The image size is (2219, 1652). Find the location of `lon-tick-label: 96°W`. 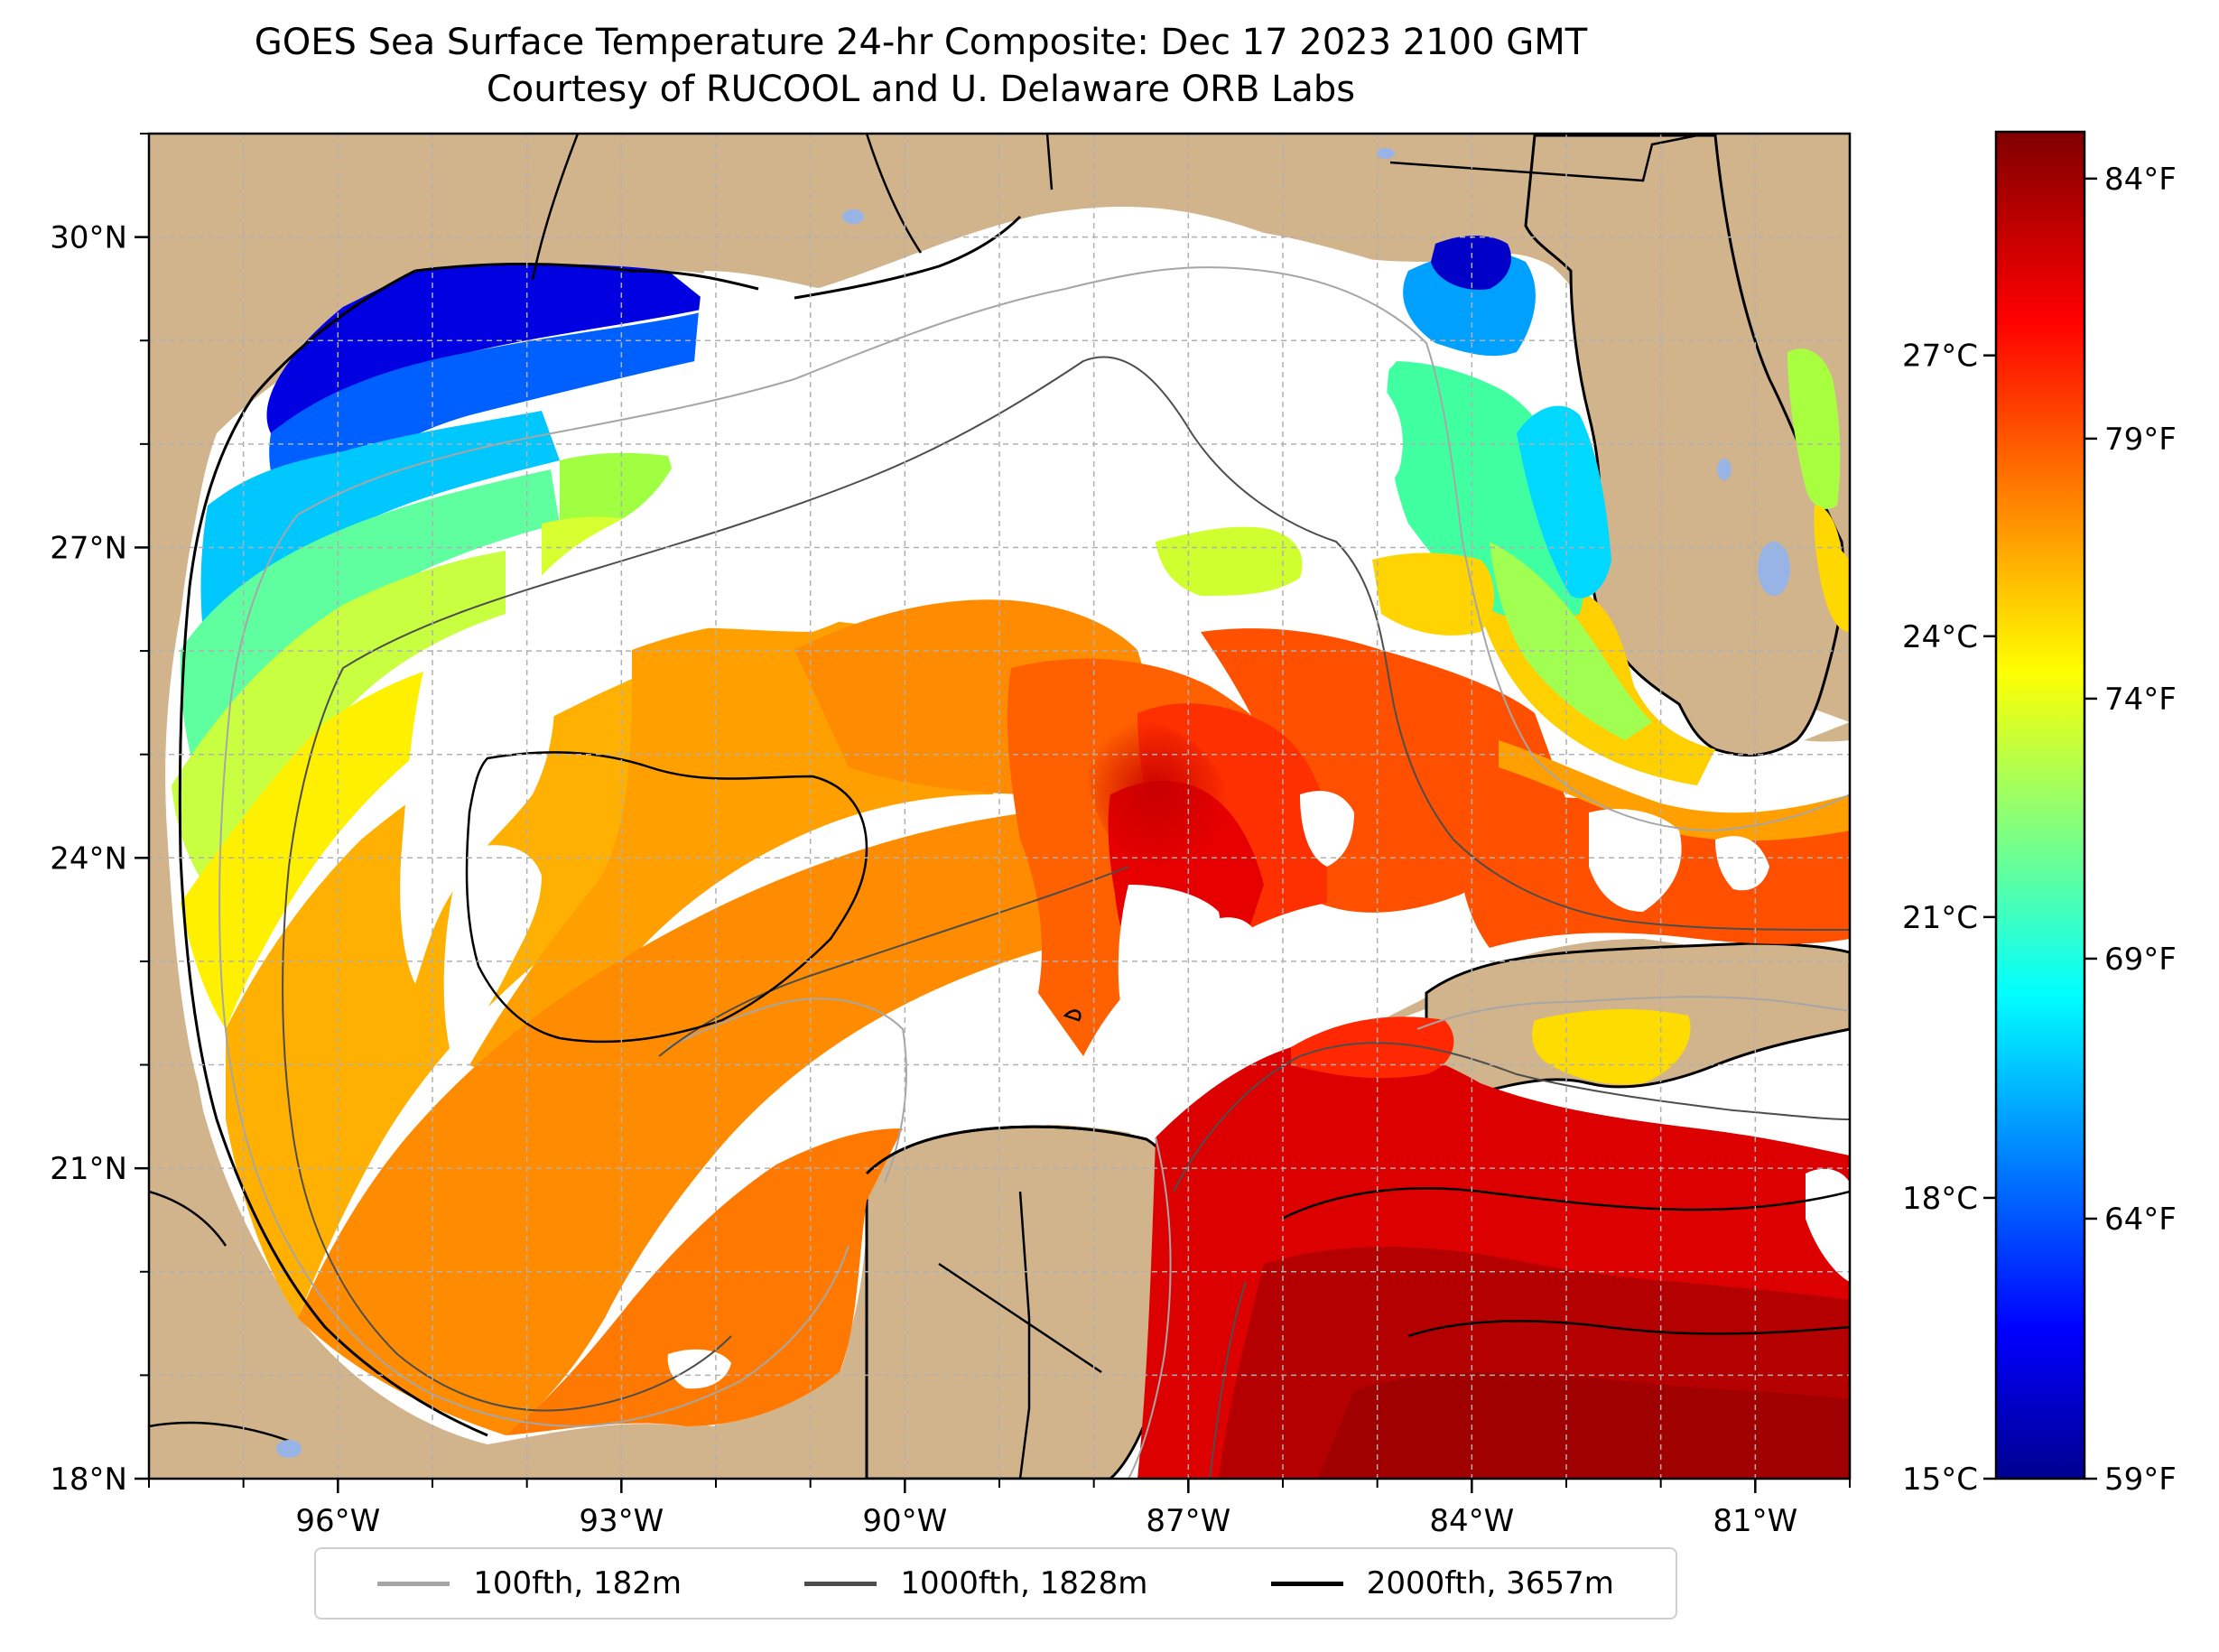

lon-tick-label: 96°W is located at coordinates (337, 1521).